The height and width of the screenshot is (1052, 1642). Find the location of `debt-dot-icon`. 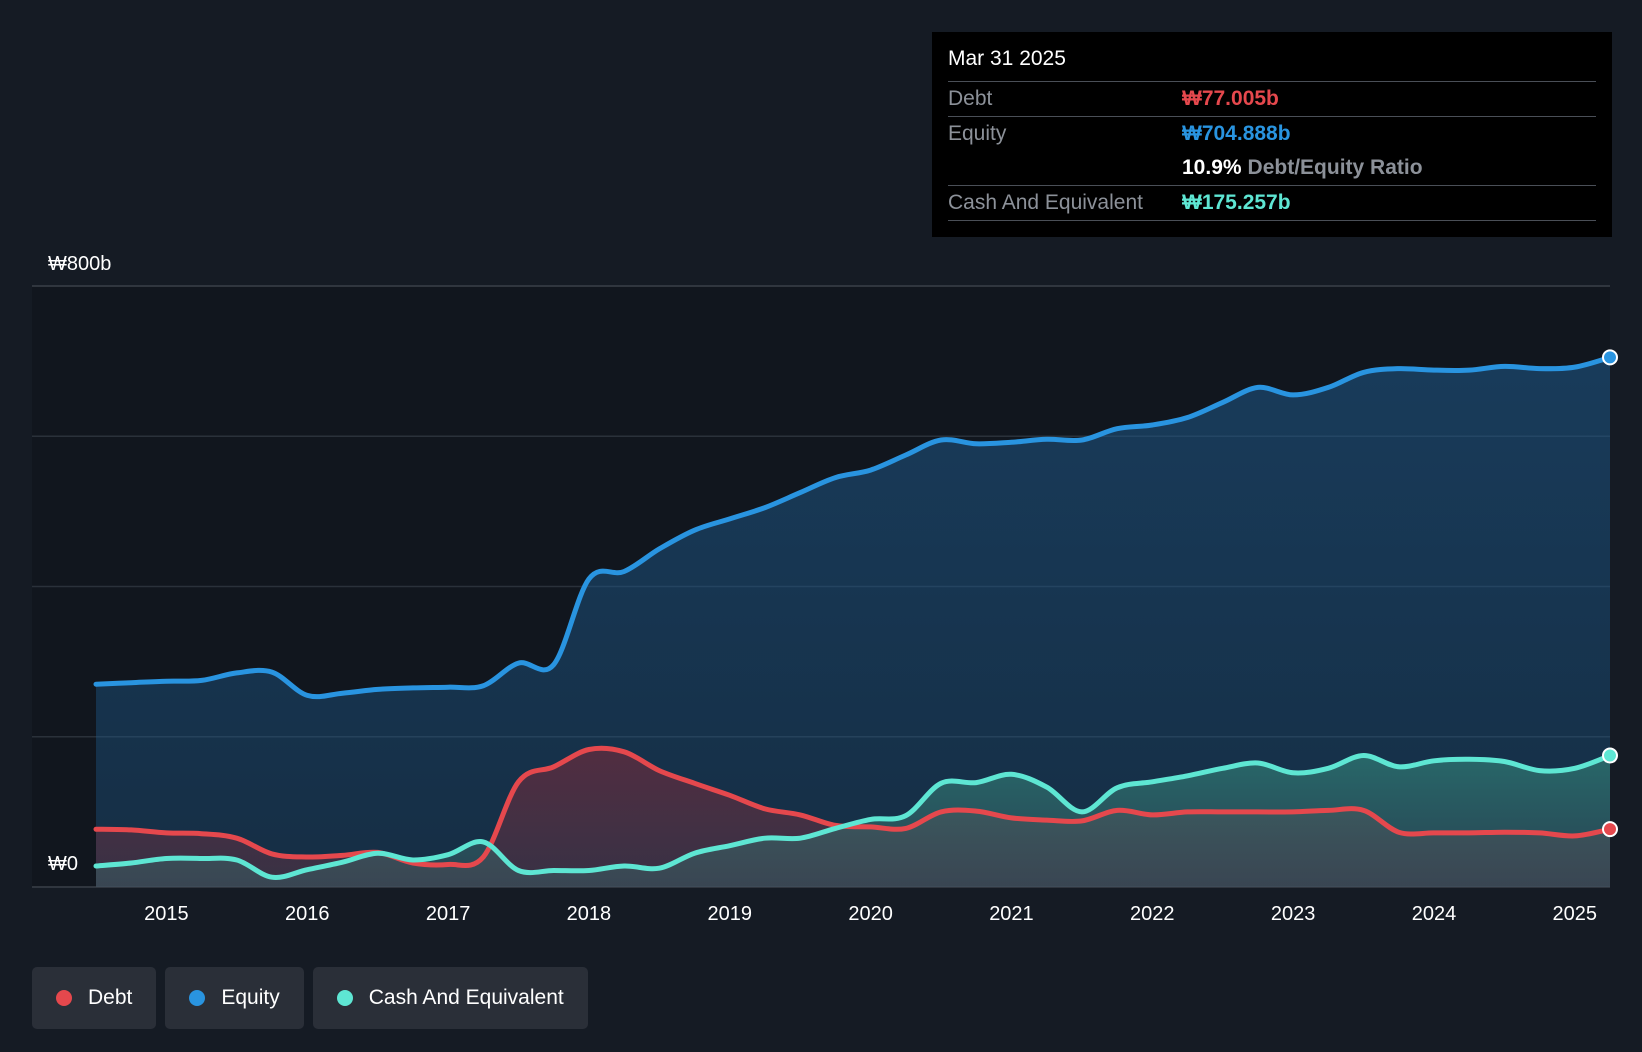

debt-dot-icon is located at coordinates (64, 998).